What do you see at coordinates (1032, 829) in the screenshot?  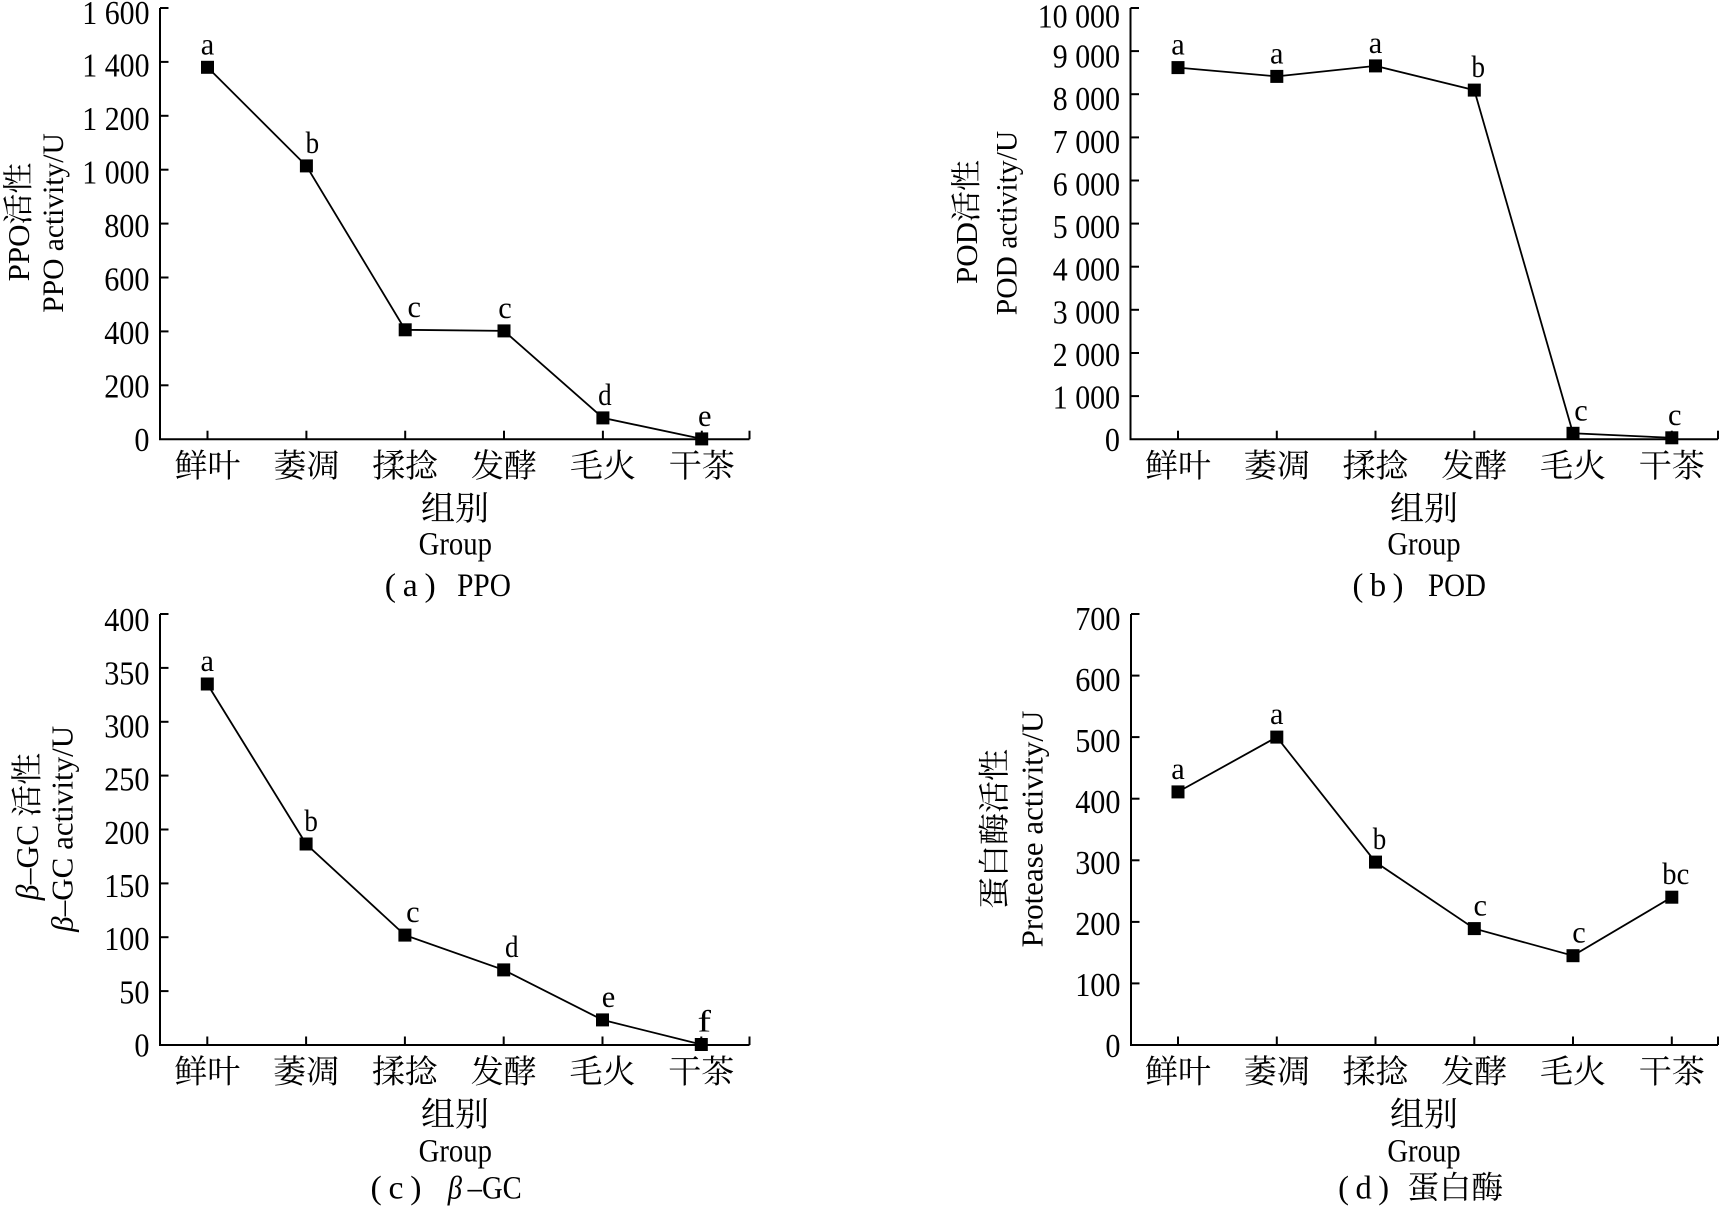 I see `svg-text: Protease activity/U` at bounding box center [1032, 829].